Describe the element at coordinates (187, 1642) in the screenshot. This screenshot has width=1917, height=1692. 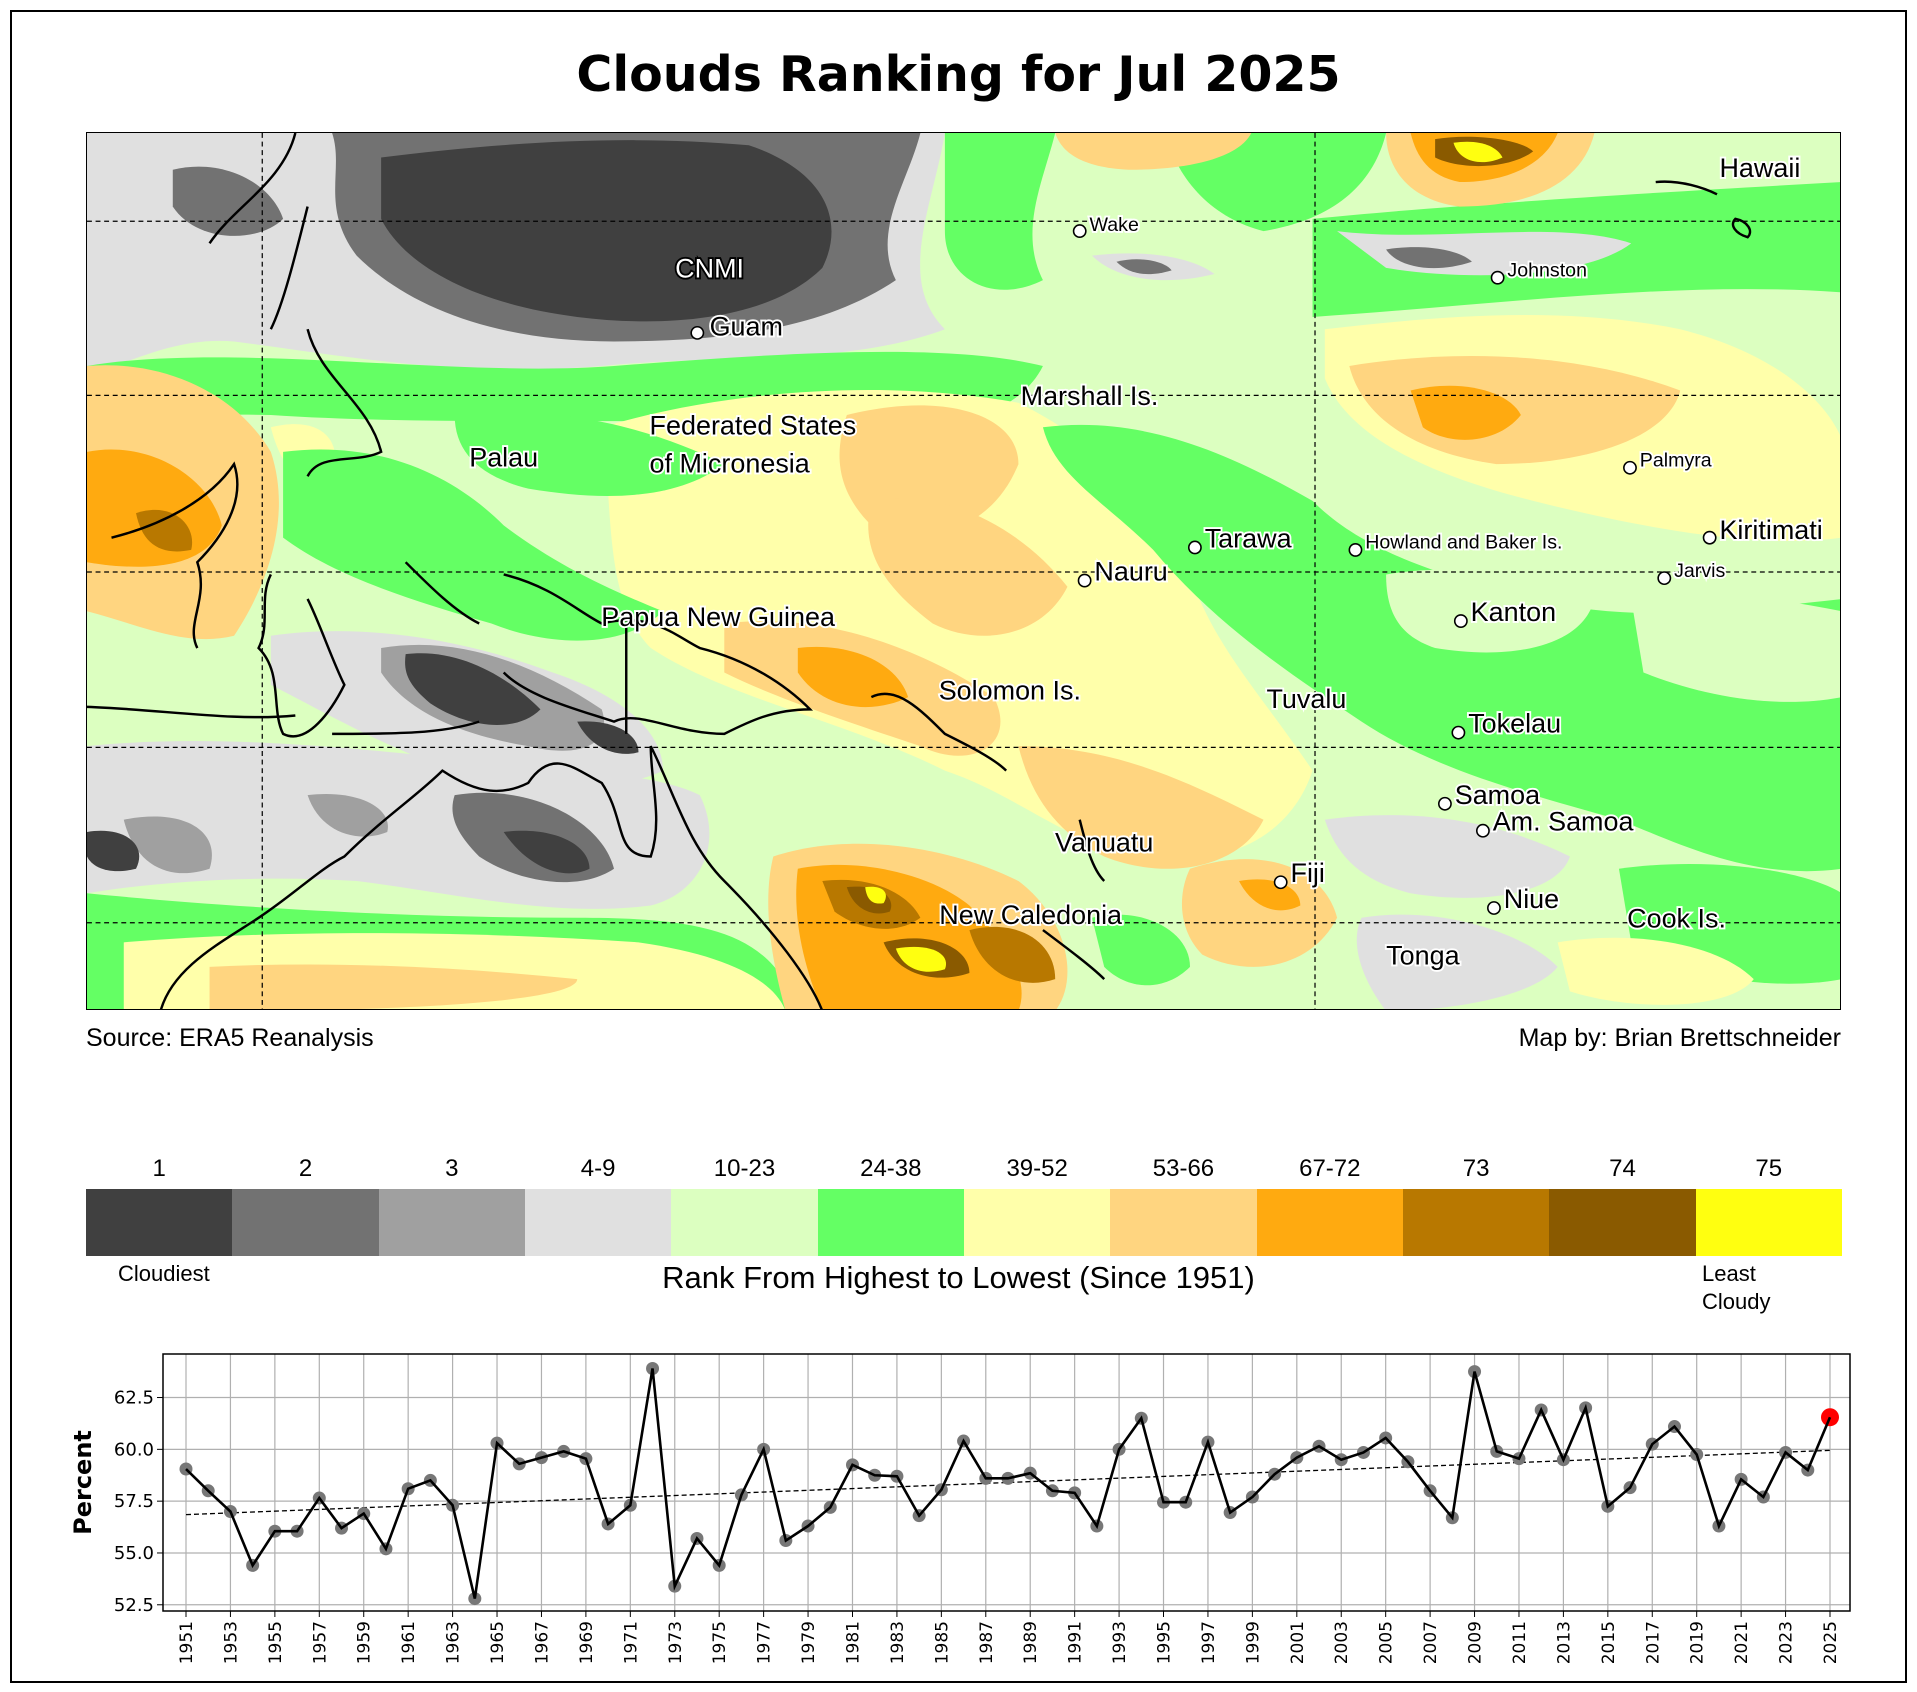
I see `x-tick-label: 1951` at that location.